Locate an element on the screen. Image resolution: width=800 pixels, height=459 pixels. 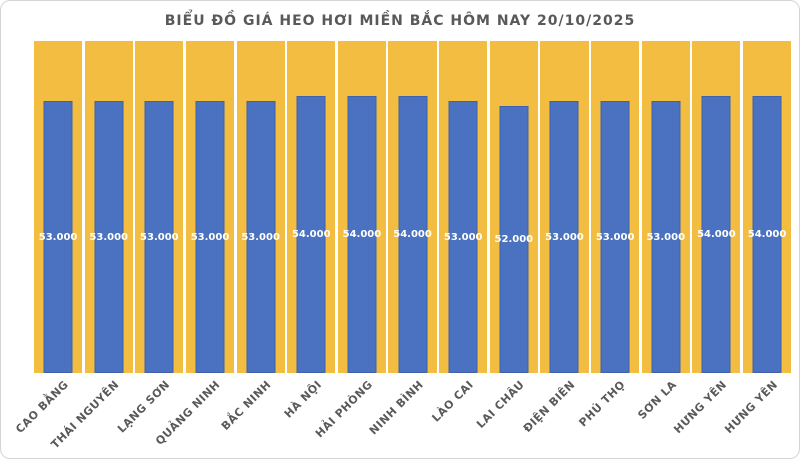
bar-value-label: 52.000 is located at coordinates (514, 239).